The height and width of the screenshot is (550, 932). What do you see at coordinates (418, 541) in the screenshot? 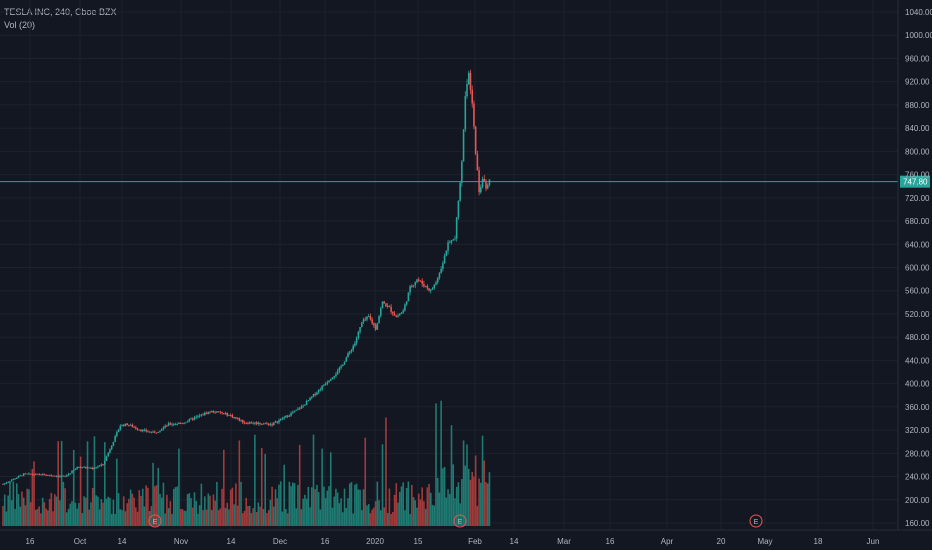
I see `time-tick-label: 15` at bounding box center [418, 541].